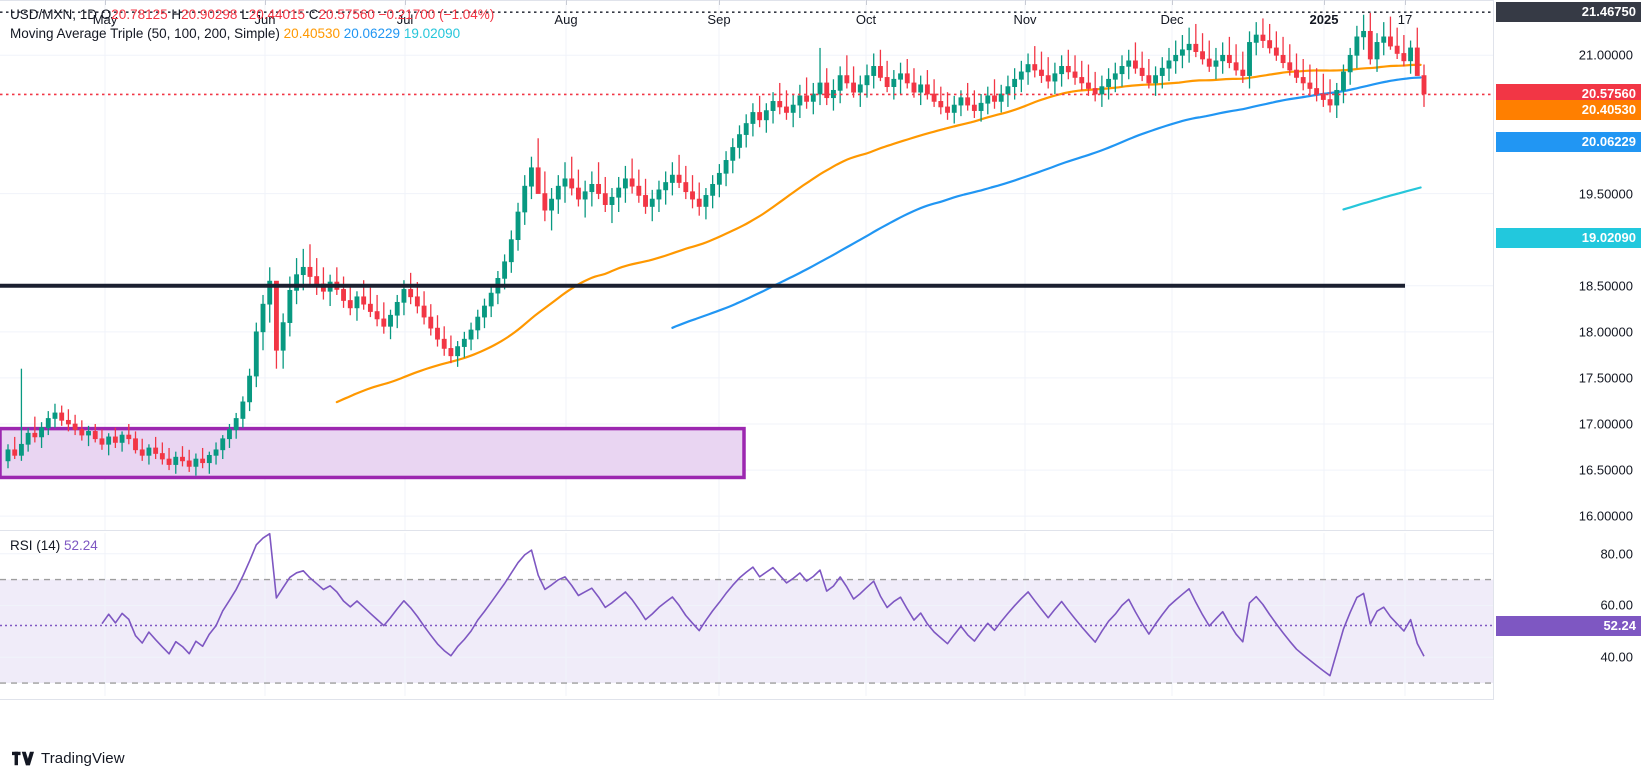  I want to click on high-price-badge: 21.46750, so click(1568, 12).